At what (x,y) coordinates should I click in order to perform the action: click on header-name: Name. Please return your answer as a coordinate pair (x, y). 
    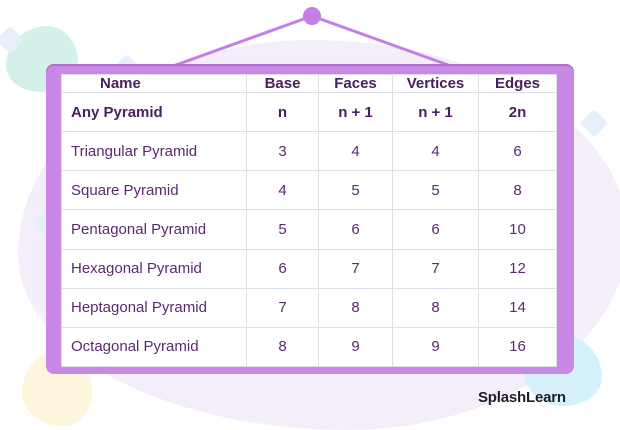
    Looking at the image, I should click on (154, 83).